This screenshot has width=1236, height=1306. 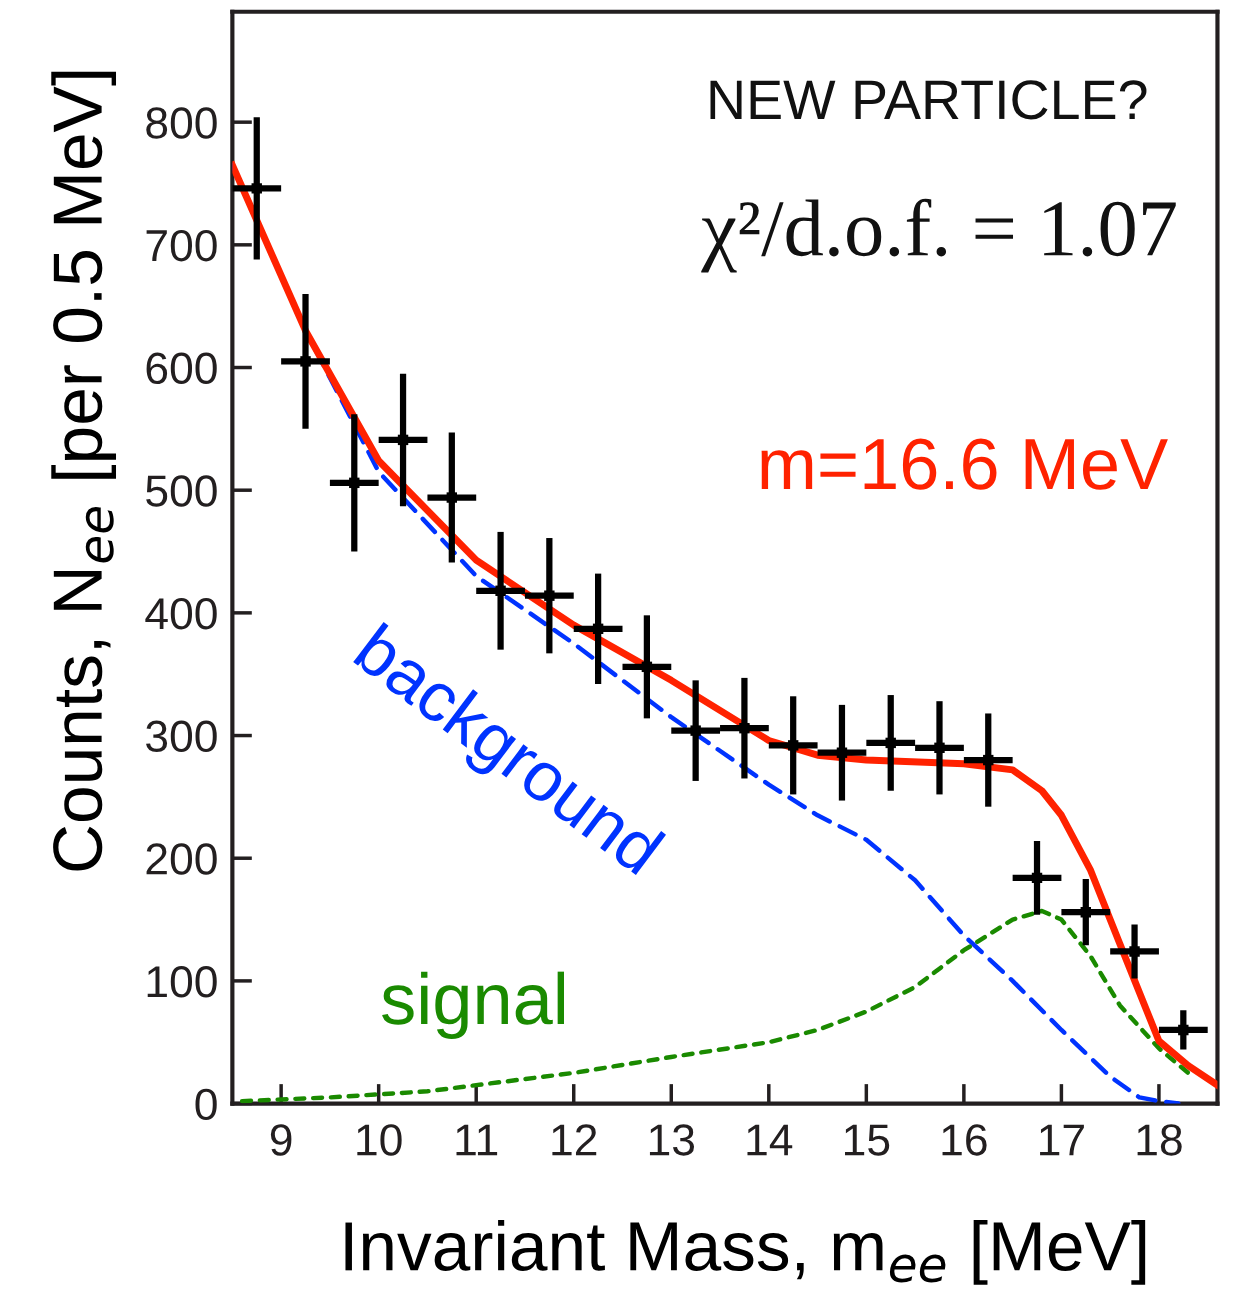 What do you see at coordinates (206, 1104) in the screenshot?
I see `y-tick-label: 0` at bounding box center [206, 1104].